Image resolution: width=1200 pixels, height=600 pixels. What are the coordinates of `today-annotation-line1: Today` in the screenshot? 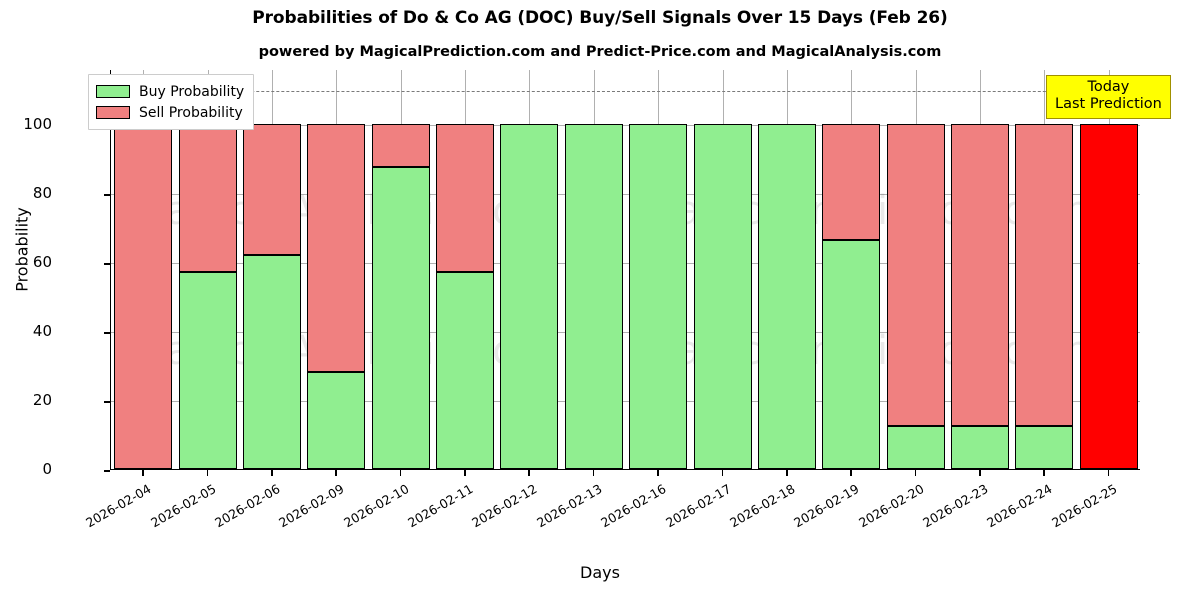 It's located at (1108, 87).